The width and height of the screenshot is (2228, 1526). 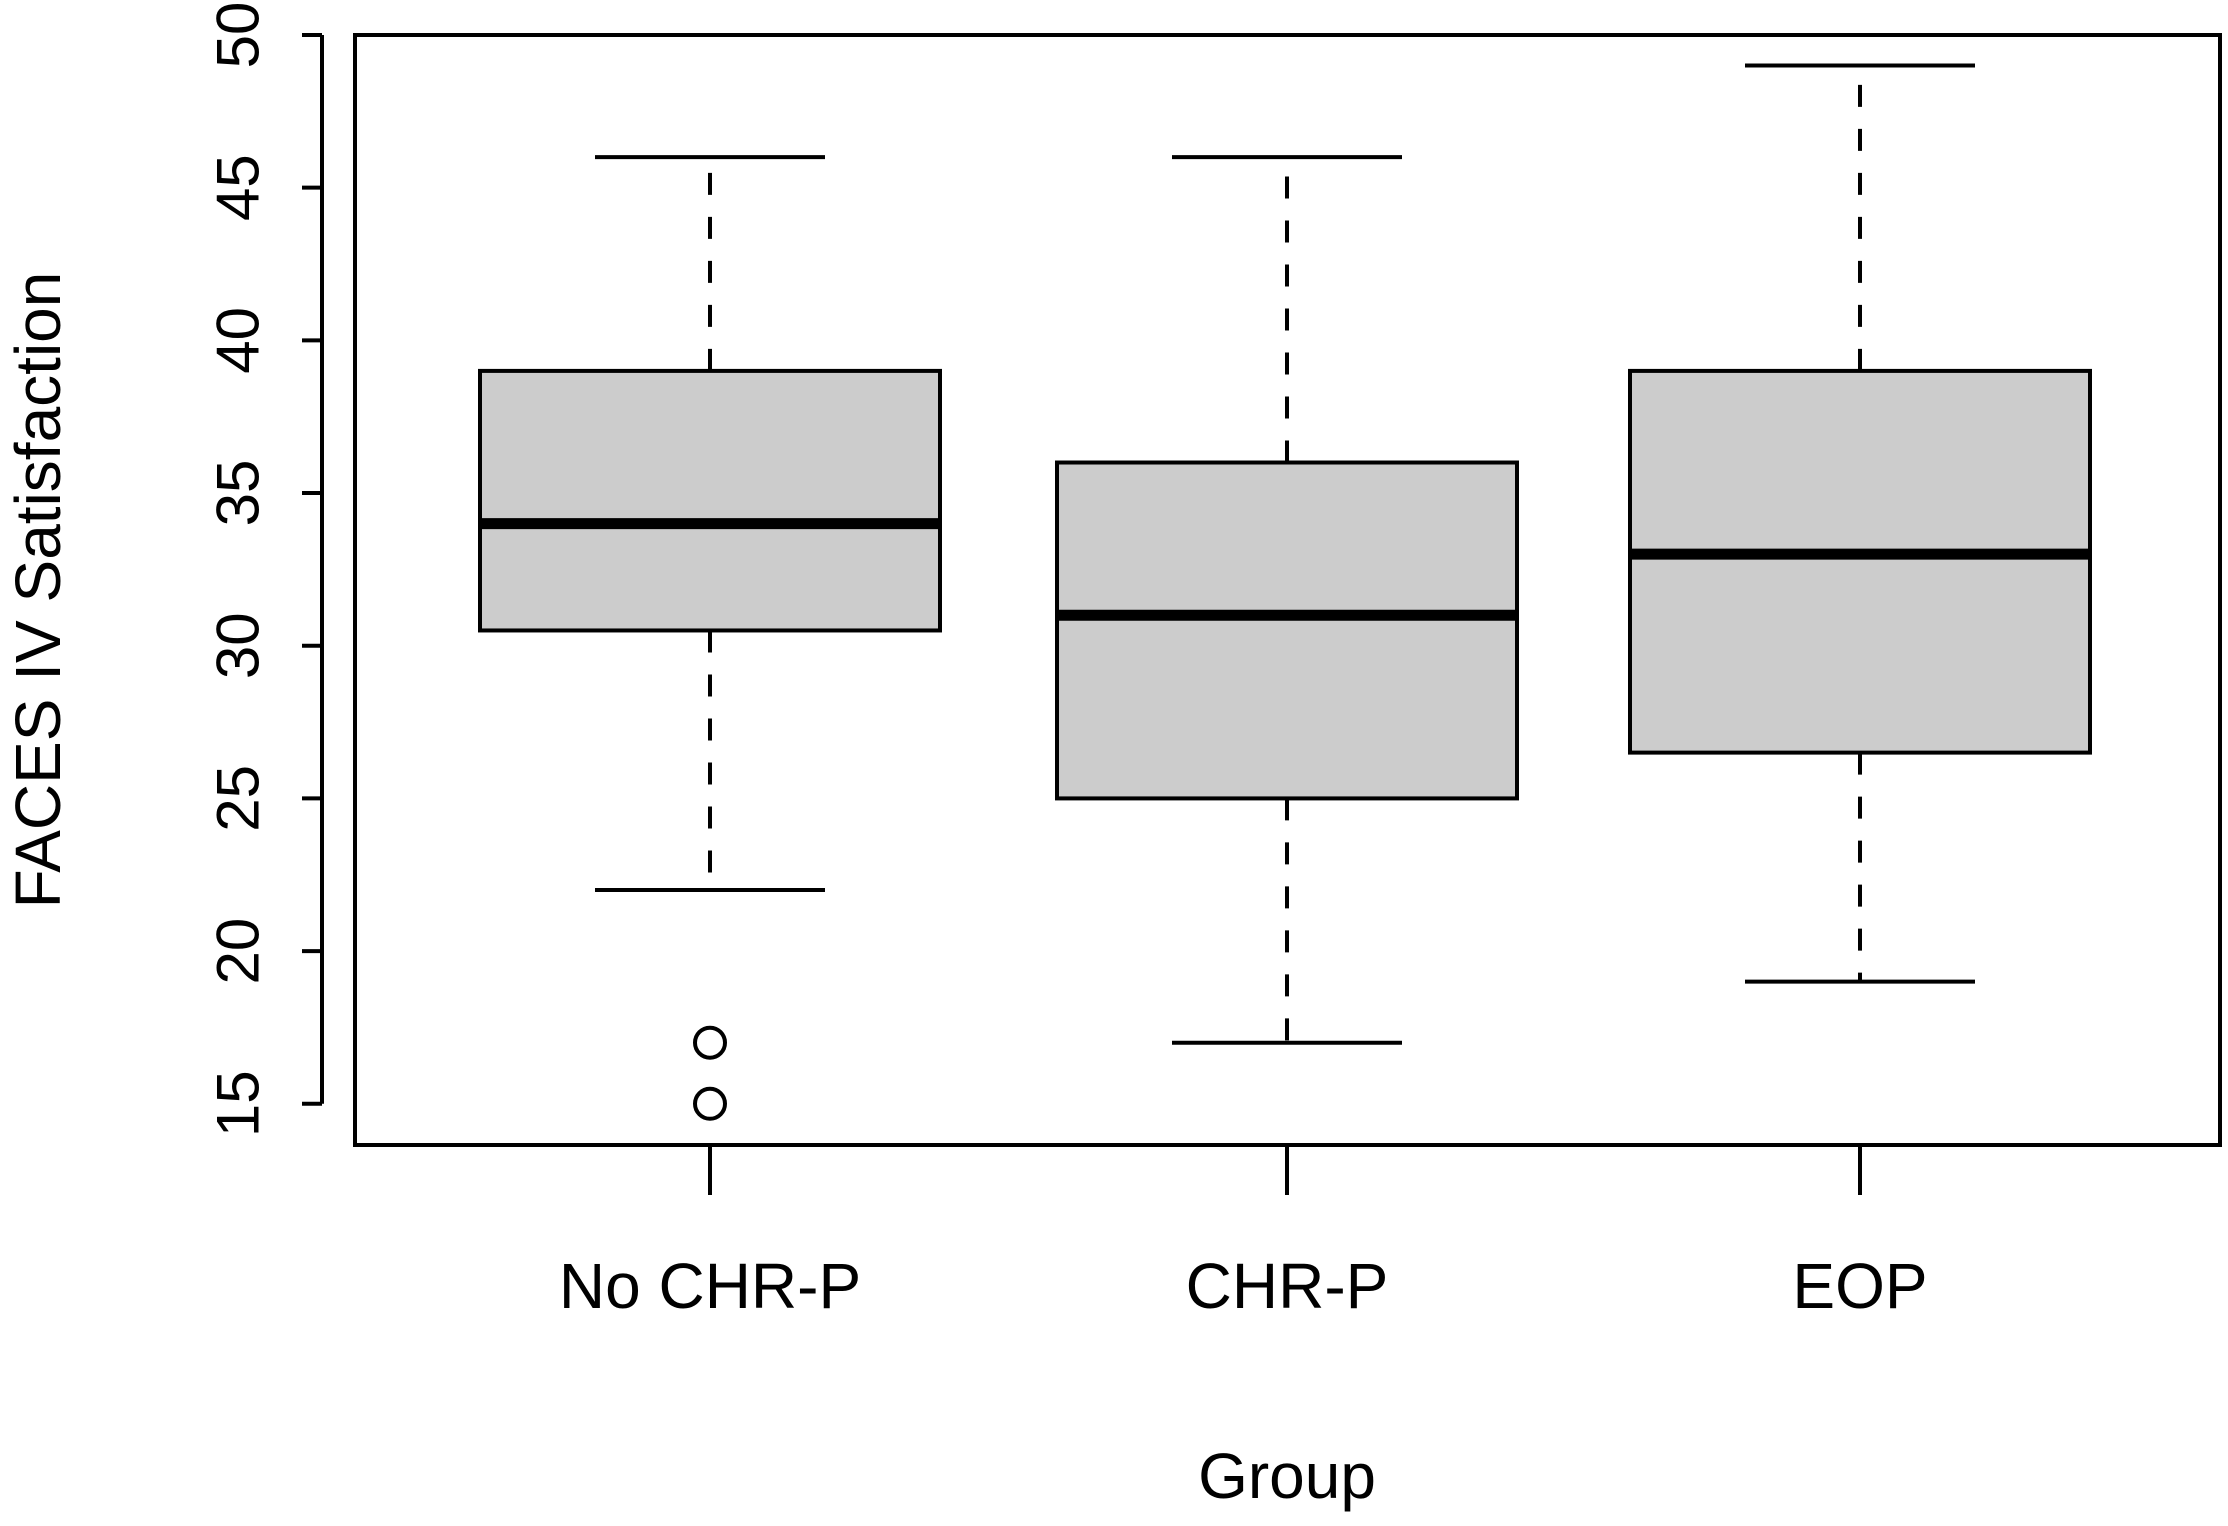 What do you see at coordinates (238, 340) in the screenshot?
I see `y-tick-label: 40` at bounding box center [238, 340].